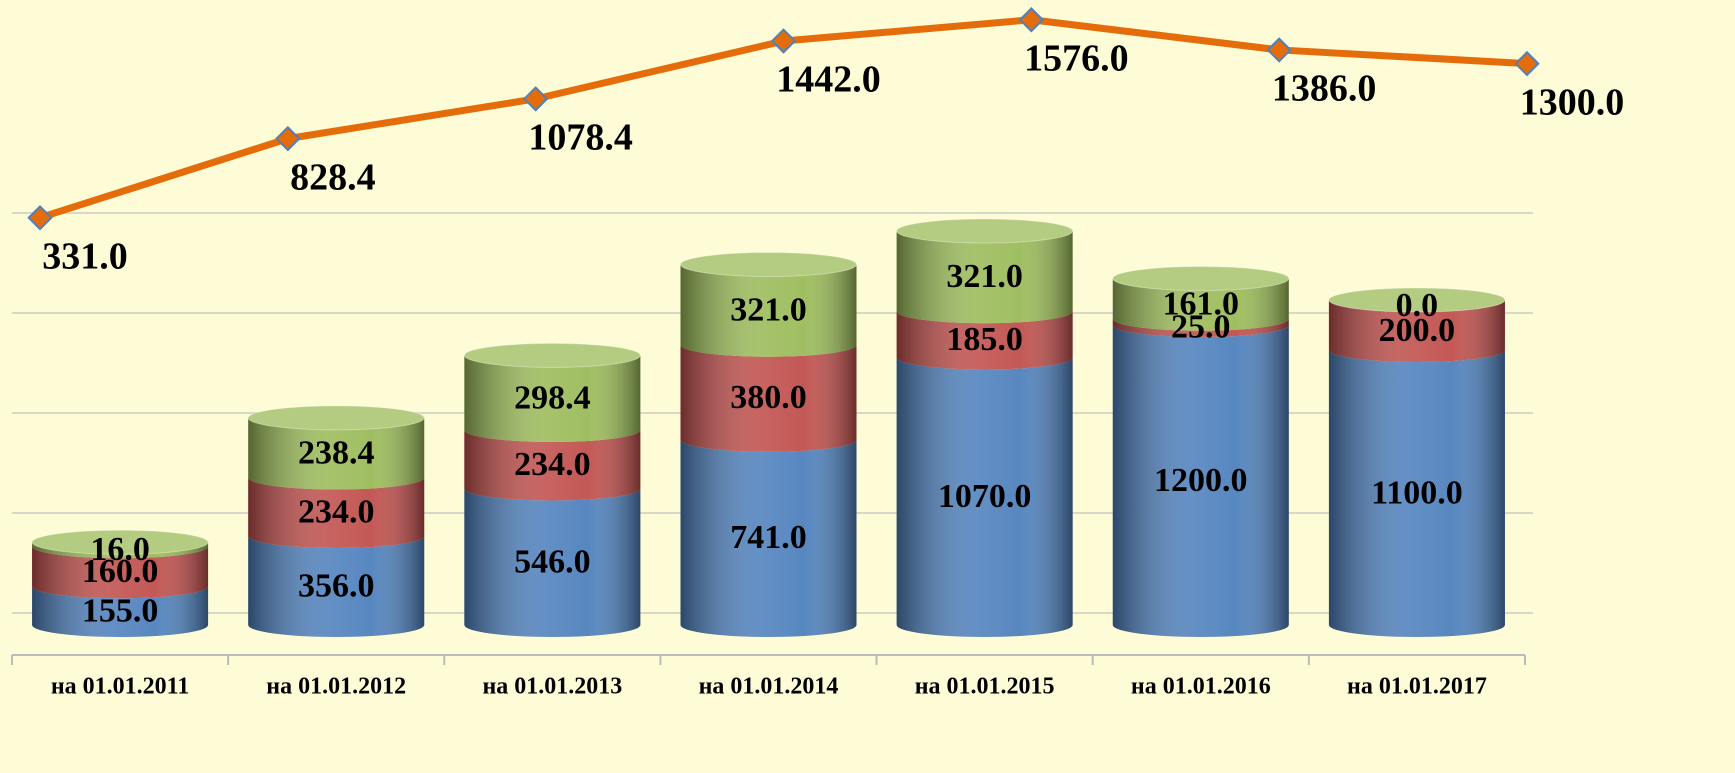 The width and height of the screenshot is (1735, 773). What do you see at coordinates (333, 177) in the screenshot?
I see `line-label: 828.4` at bounding box center [333, 177].